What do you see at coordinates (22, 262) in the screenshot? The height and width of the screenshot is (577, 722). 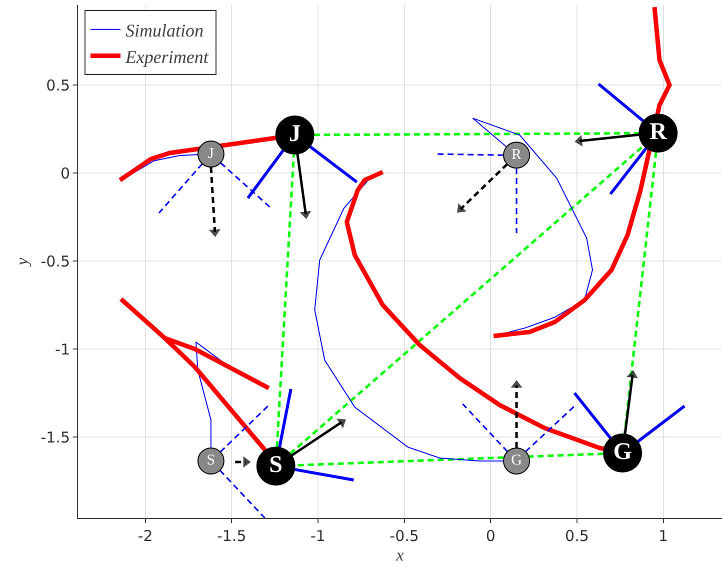 I see `y-axis-title: y` at bounding box center [22, 262].